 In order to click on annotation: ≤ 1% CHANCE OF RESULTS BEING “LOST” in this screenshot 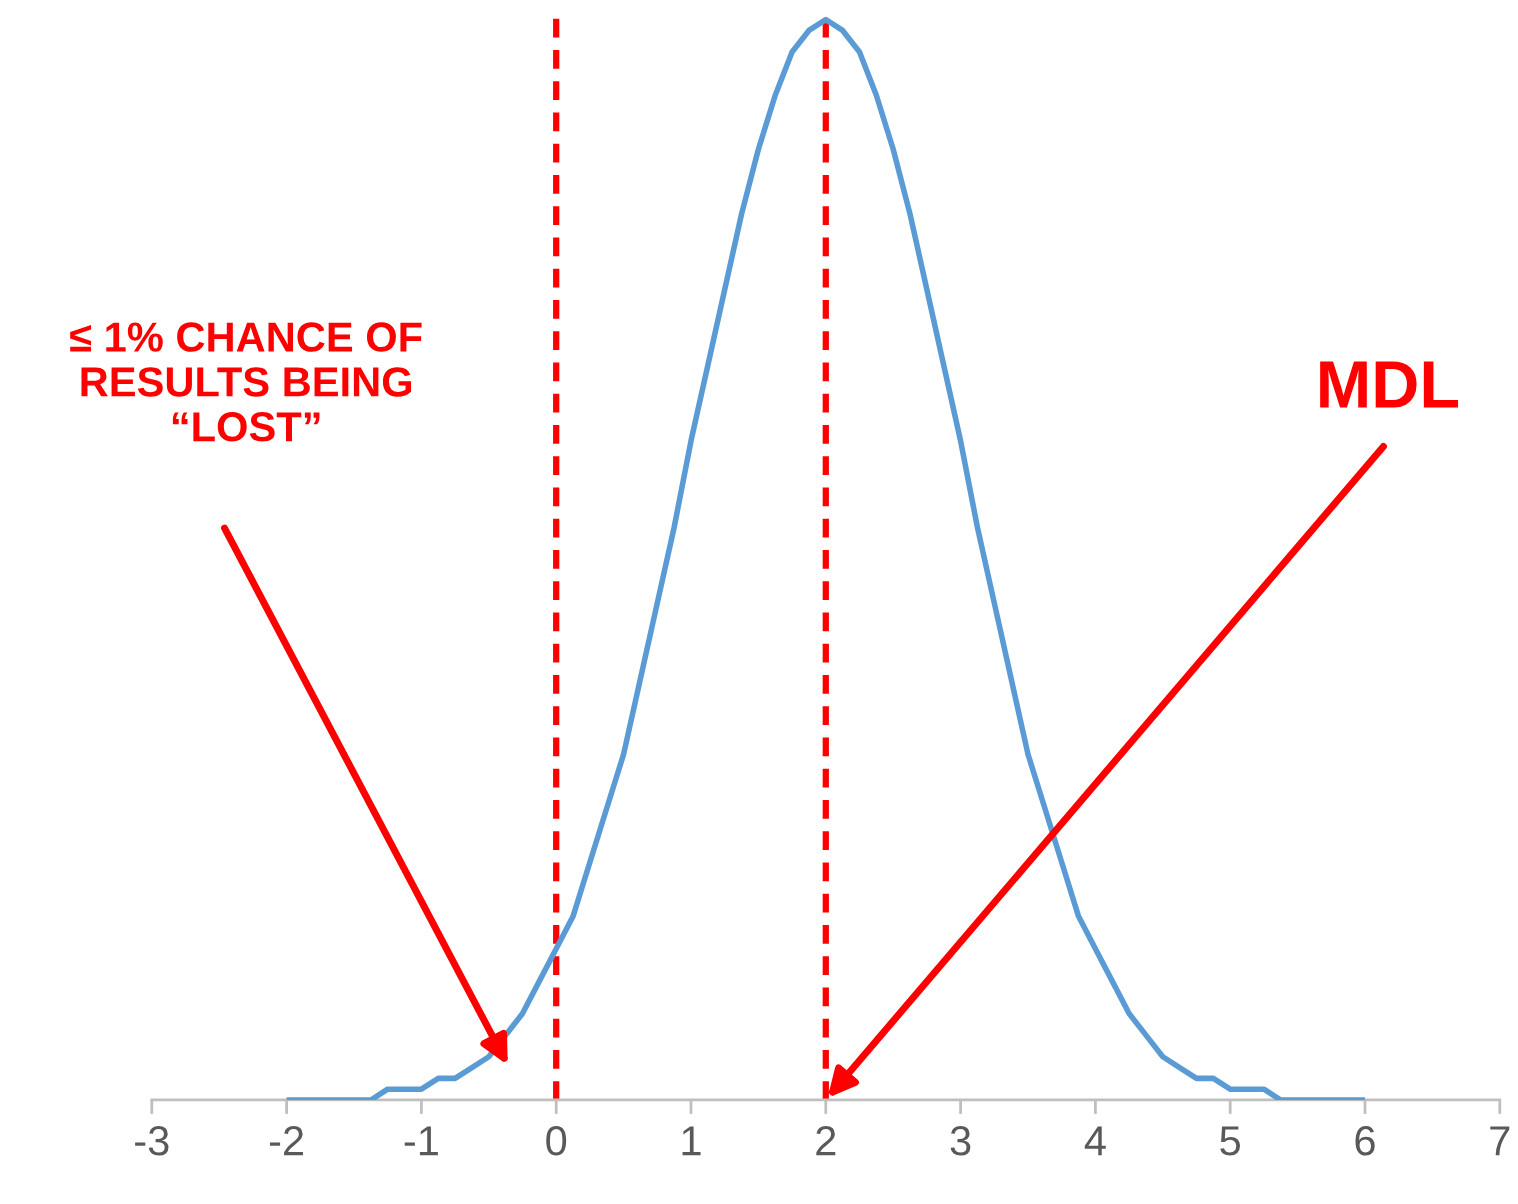, I will do `click(246, 382)`.